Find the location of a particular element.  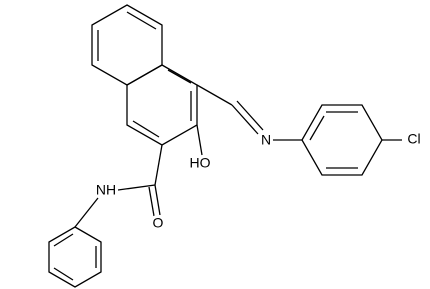

atom-label: Cl is located at coordinates (413, 139).